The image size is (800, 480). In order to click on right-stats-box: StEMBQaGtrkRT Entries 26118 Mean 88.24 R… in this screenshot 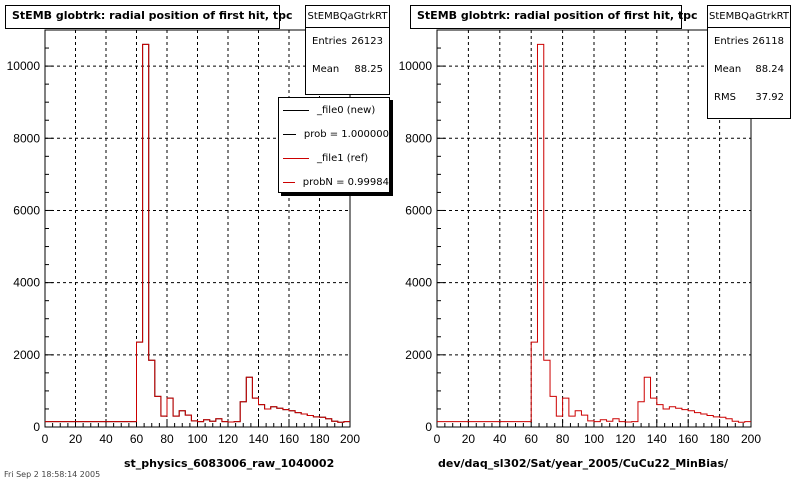, I will do `click(749, 62)`.